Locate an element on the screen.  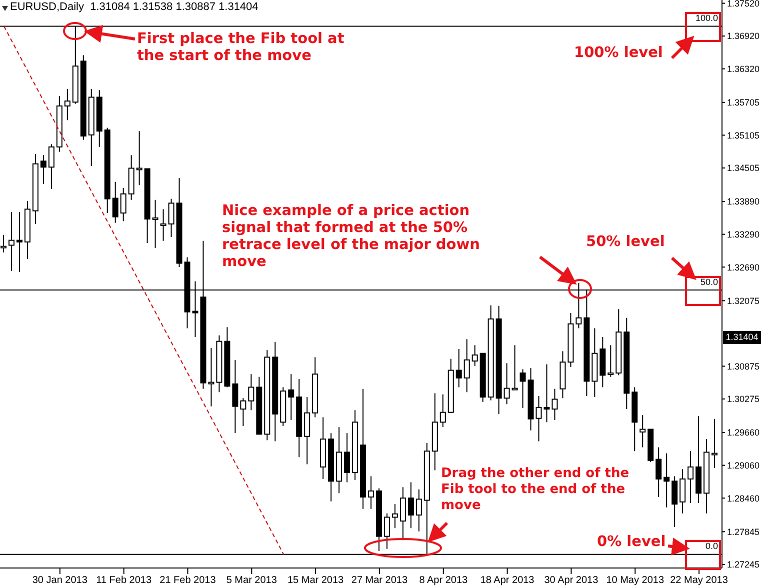
y-tick-label: 1.28460 is located at coordinates (743, 498).